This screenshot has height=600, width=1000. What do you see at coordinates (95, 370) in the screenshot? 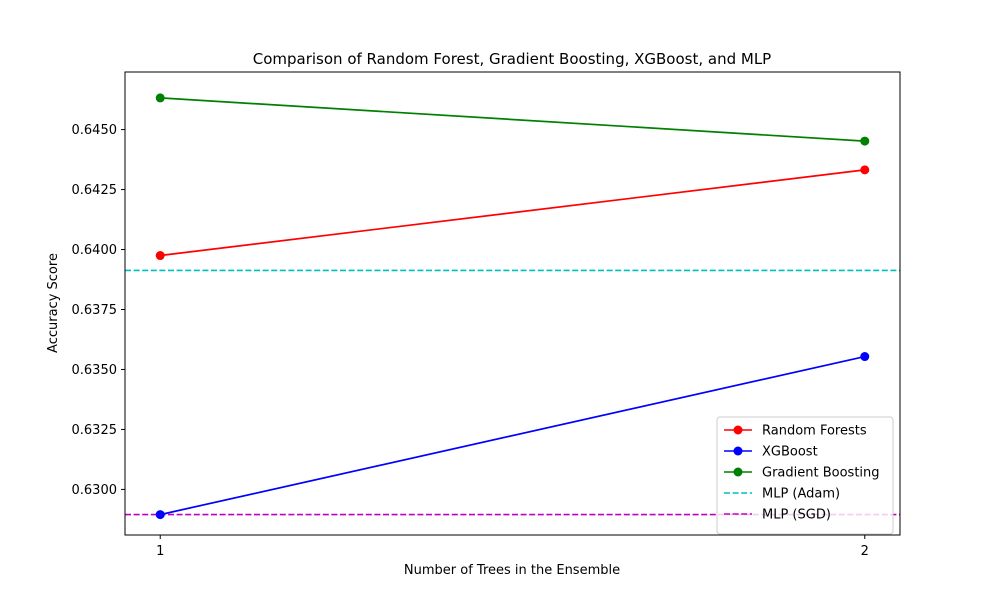
I see `y-tick-label: 0.6350` at bounding box center [95, 370].